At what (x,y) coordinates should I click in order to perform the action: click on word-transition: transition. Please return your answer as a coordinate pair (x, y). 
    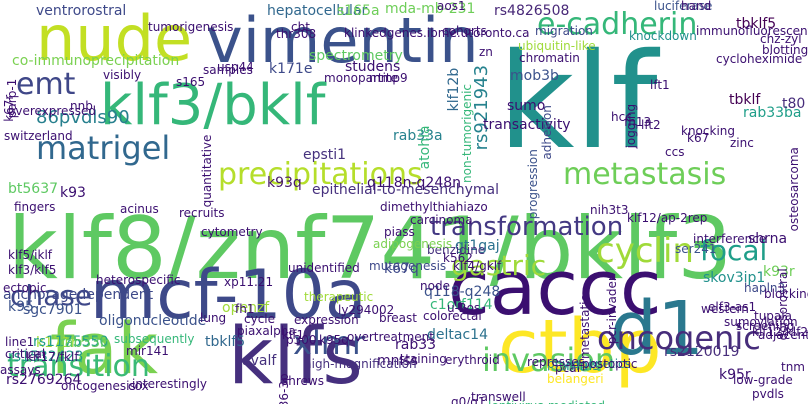
    Looking at the image, I should click on (78, 366).